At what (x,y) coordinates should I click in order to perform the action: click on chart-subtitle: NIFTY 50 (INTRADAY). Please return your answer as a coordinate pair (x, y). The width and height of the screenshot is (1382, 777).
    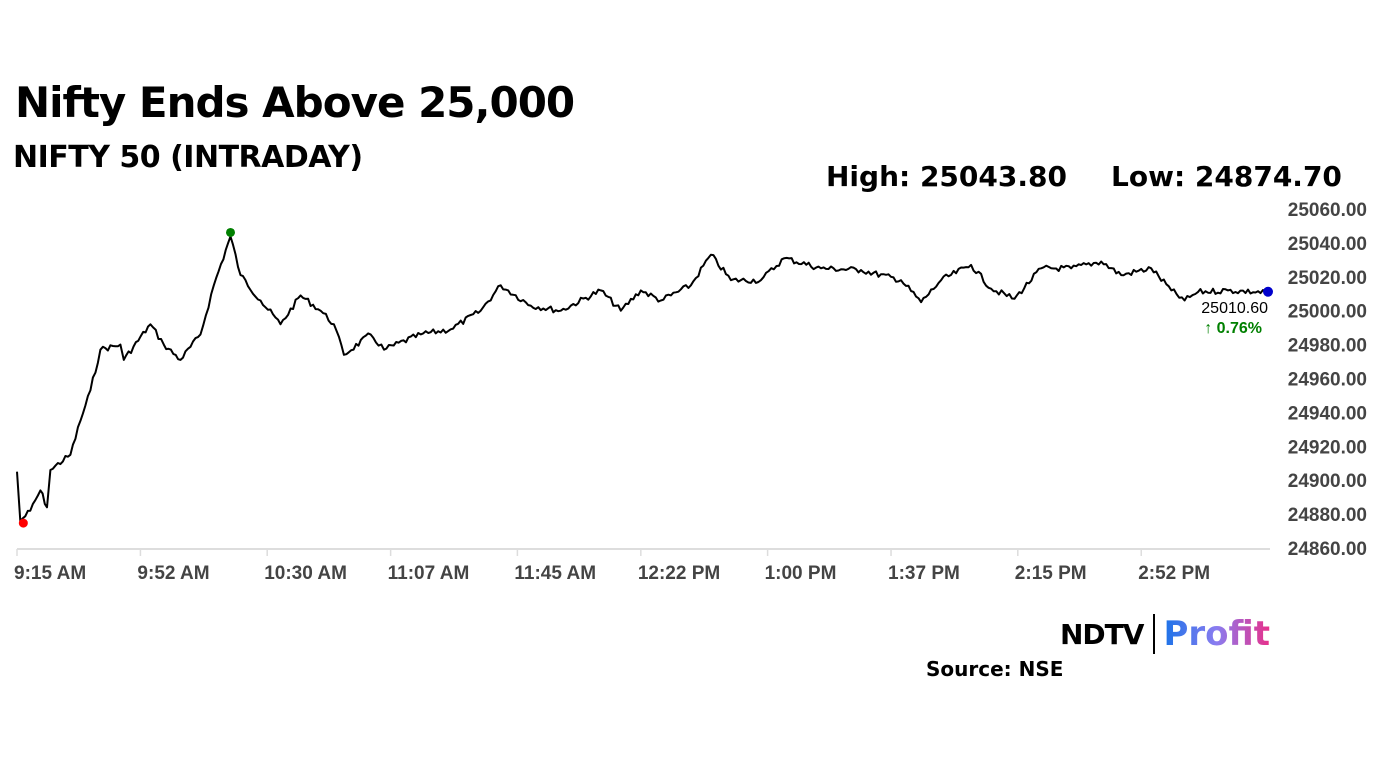
    Looking at the image, I should click on (188, 157).